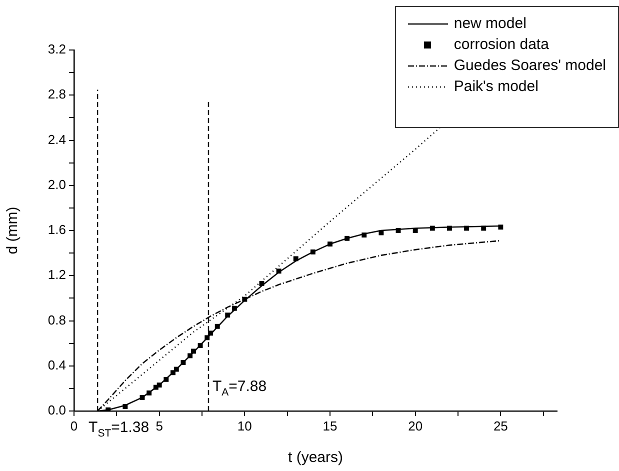 The height and width of the screenshot is (471, 619). What do you see at coordinates (244, 426) in the screenshot?
I see `x-tick-label: 10` at bounding box center [244, 426].